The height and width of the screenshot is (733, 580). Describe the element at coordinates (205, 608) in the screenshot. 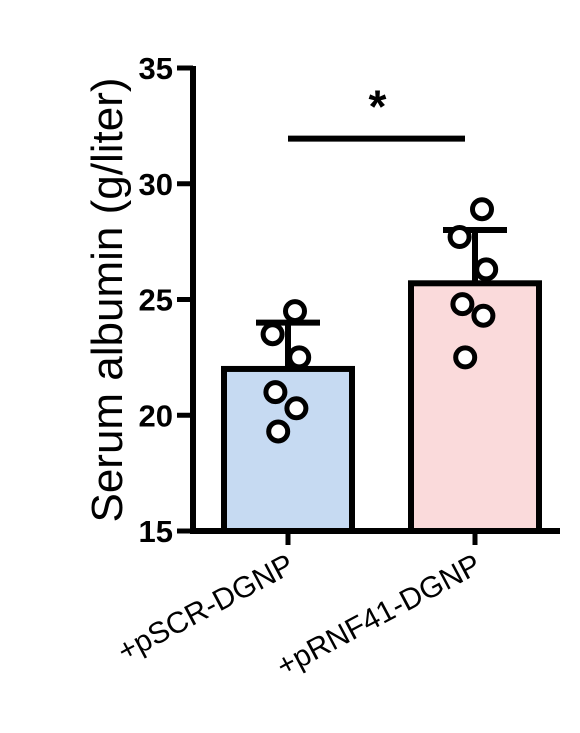

I see `x-tick-label-1: +pSCR-DGNP` at that location.